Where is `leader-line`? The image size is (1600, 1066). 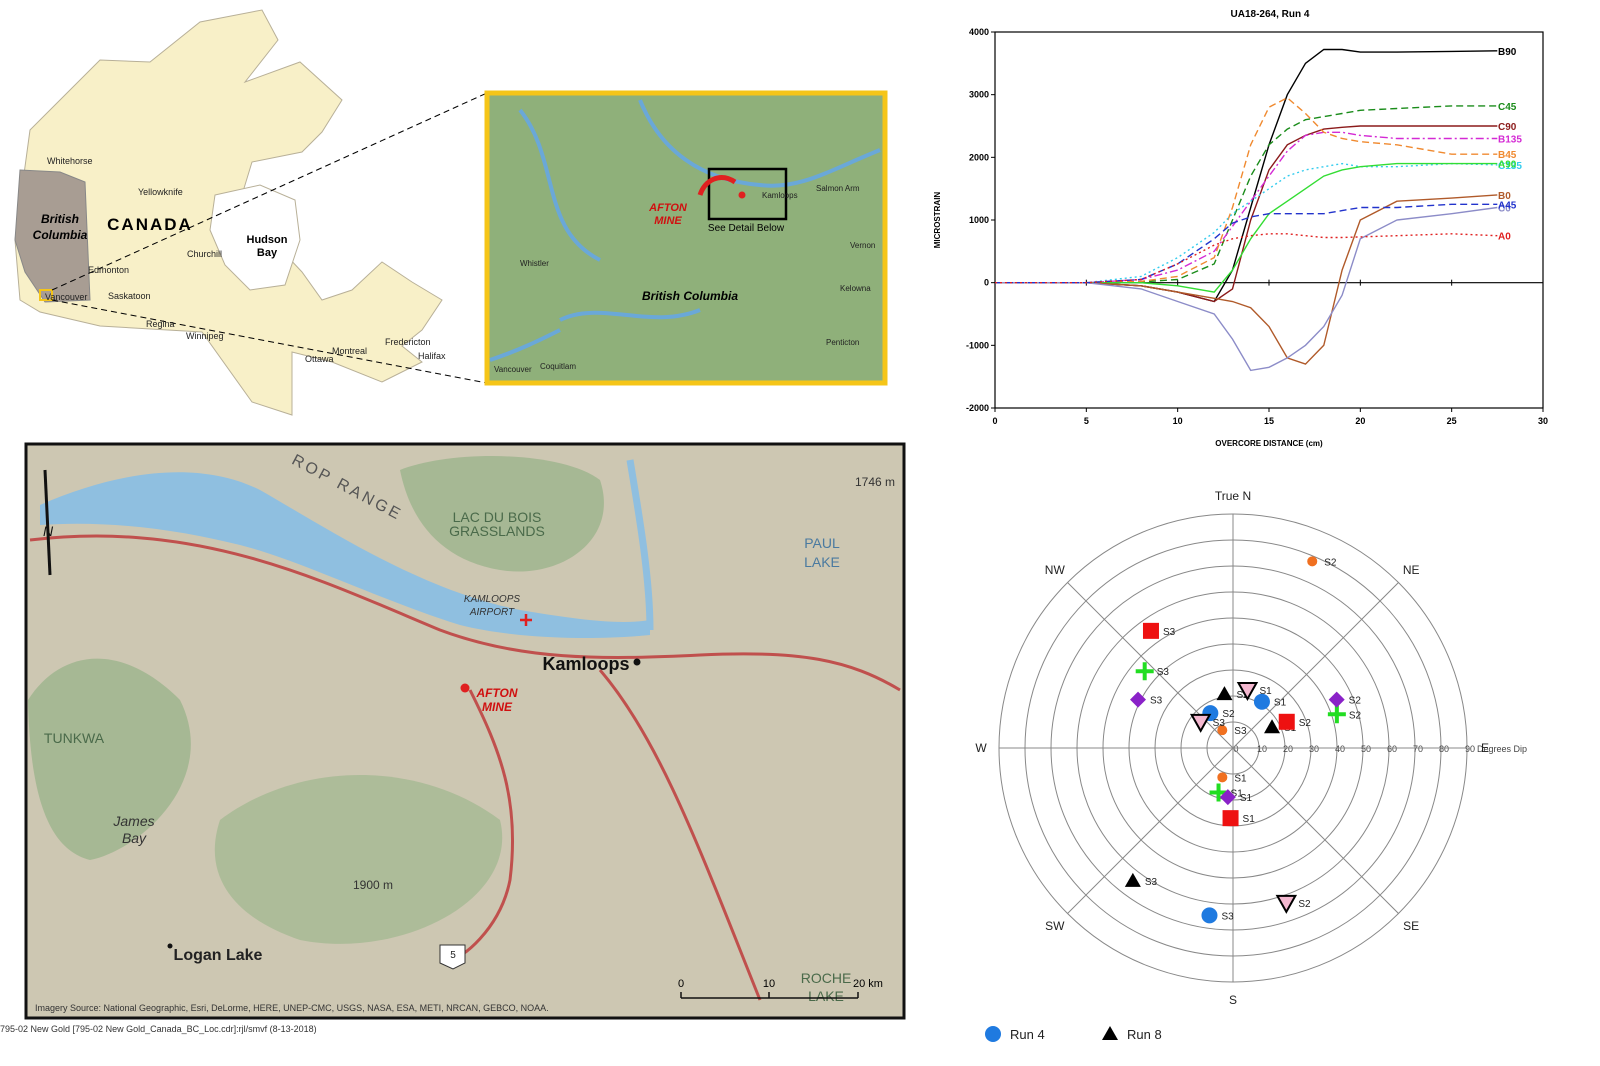
leader-line is located at coordinates (269, 341).